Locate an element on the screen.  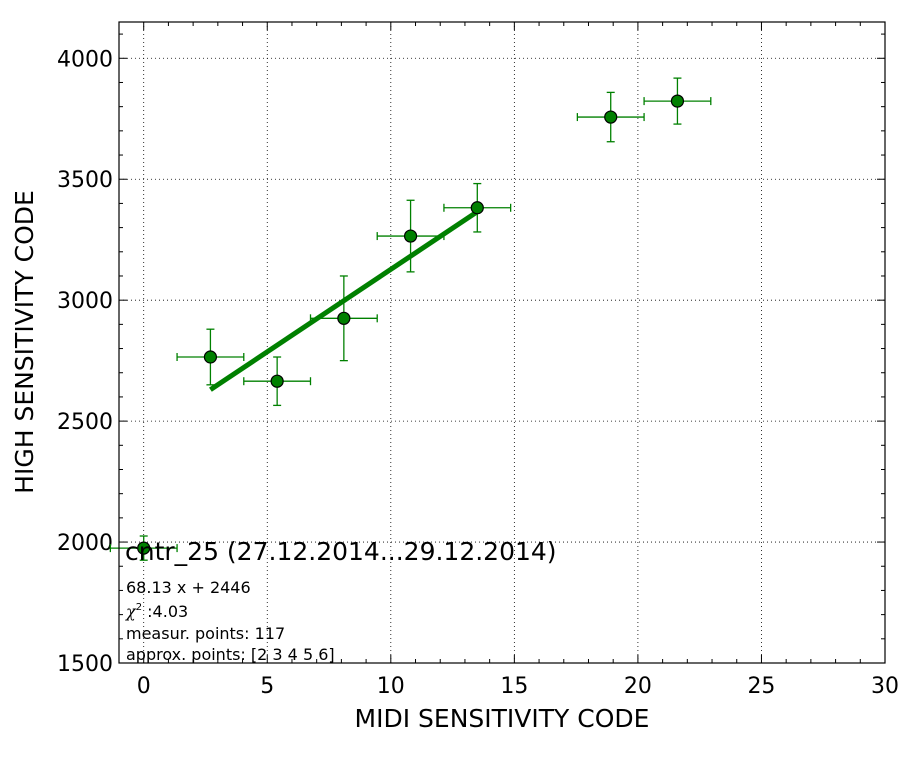
chart-title: cntr_25 (27.12.2014...29.12.2014) is located at coordinates (341, 551).